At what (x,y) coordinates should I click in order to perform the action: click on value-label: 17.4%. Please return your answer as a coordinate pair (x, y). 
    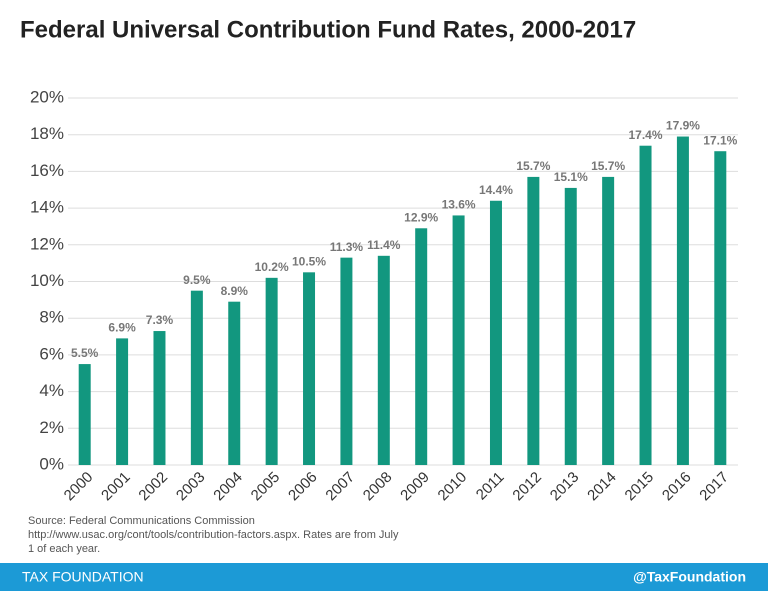
    Looking at the image, I should click on (646, 135).